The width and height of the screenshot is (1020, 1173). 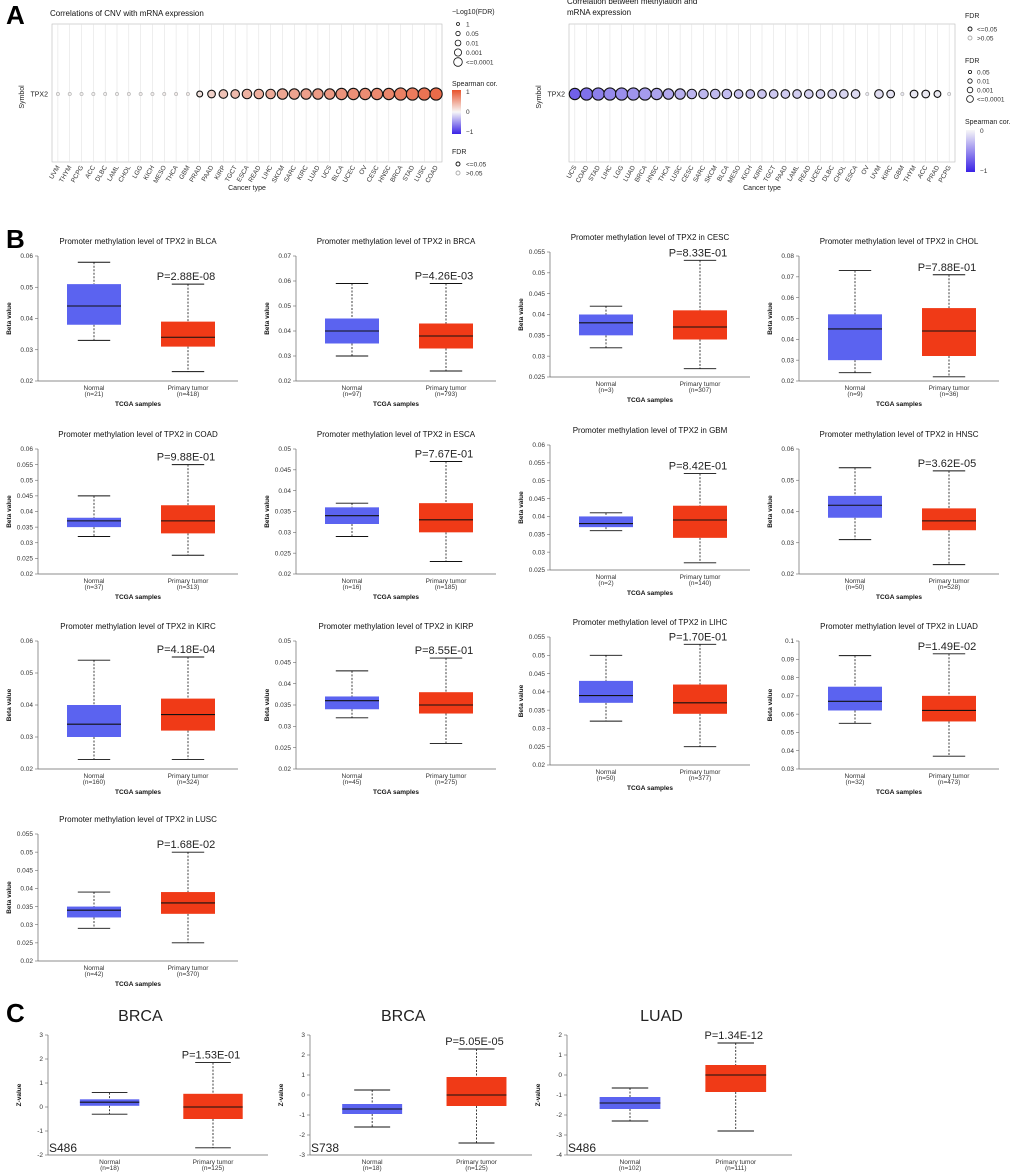 What do you see at coordinates (537, 637) in the screenshot?
I see `y-tick-label: 0.055` at bounding box center [537, 637].